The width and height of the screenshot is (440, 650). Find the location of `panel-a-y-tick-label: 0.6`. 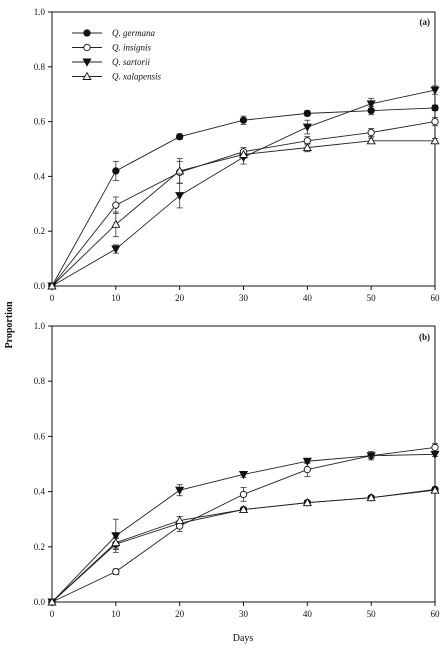

panel-a-y-tick-label: 0.6 is located at coordinates (40, 122).